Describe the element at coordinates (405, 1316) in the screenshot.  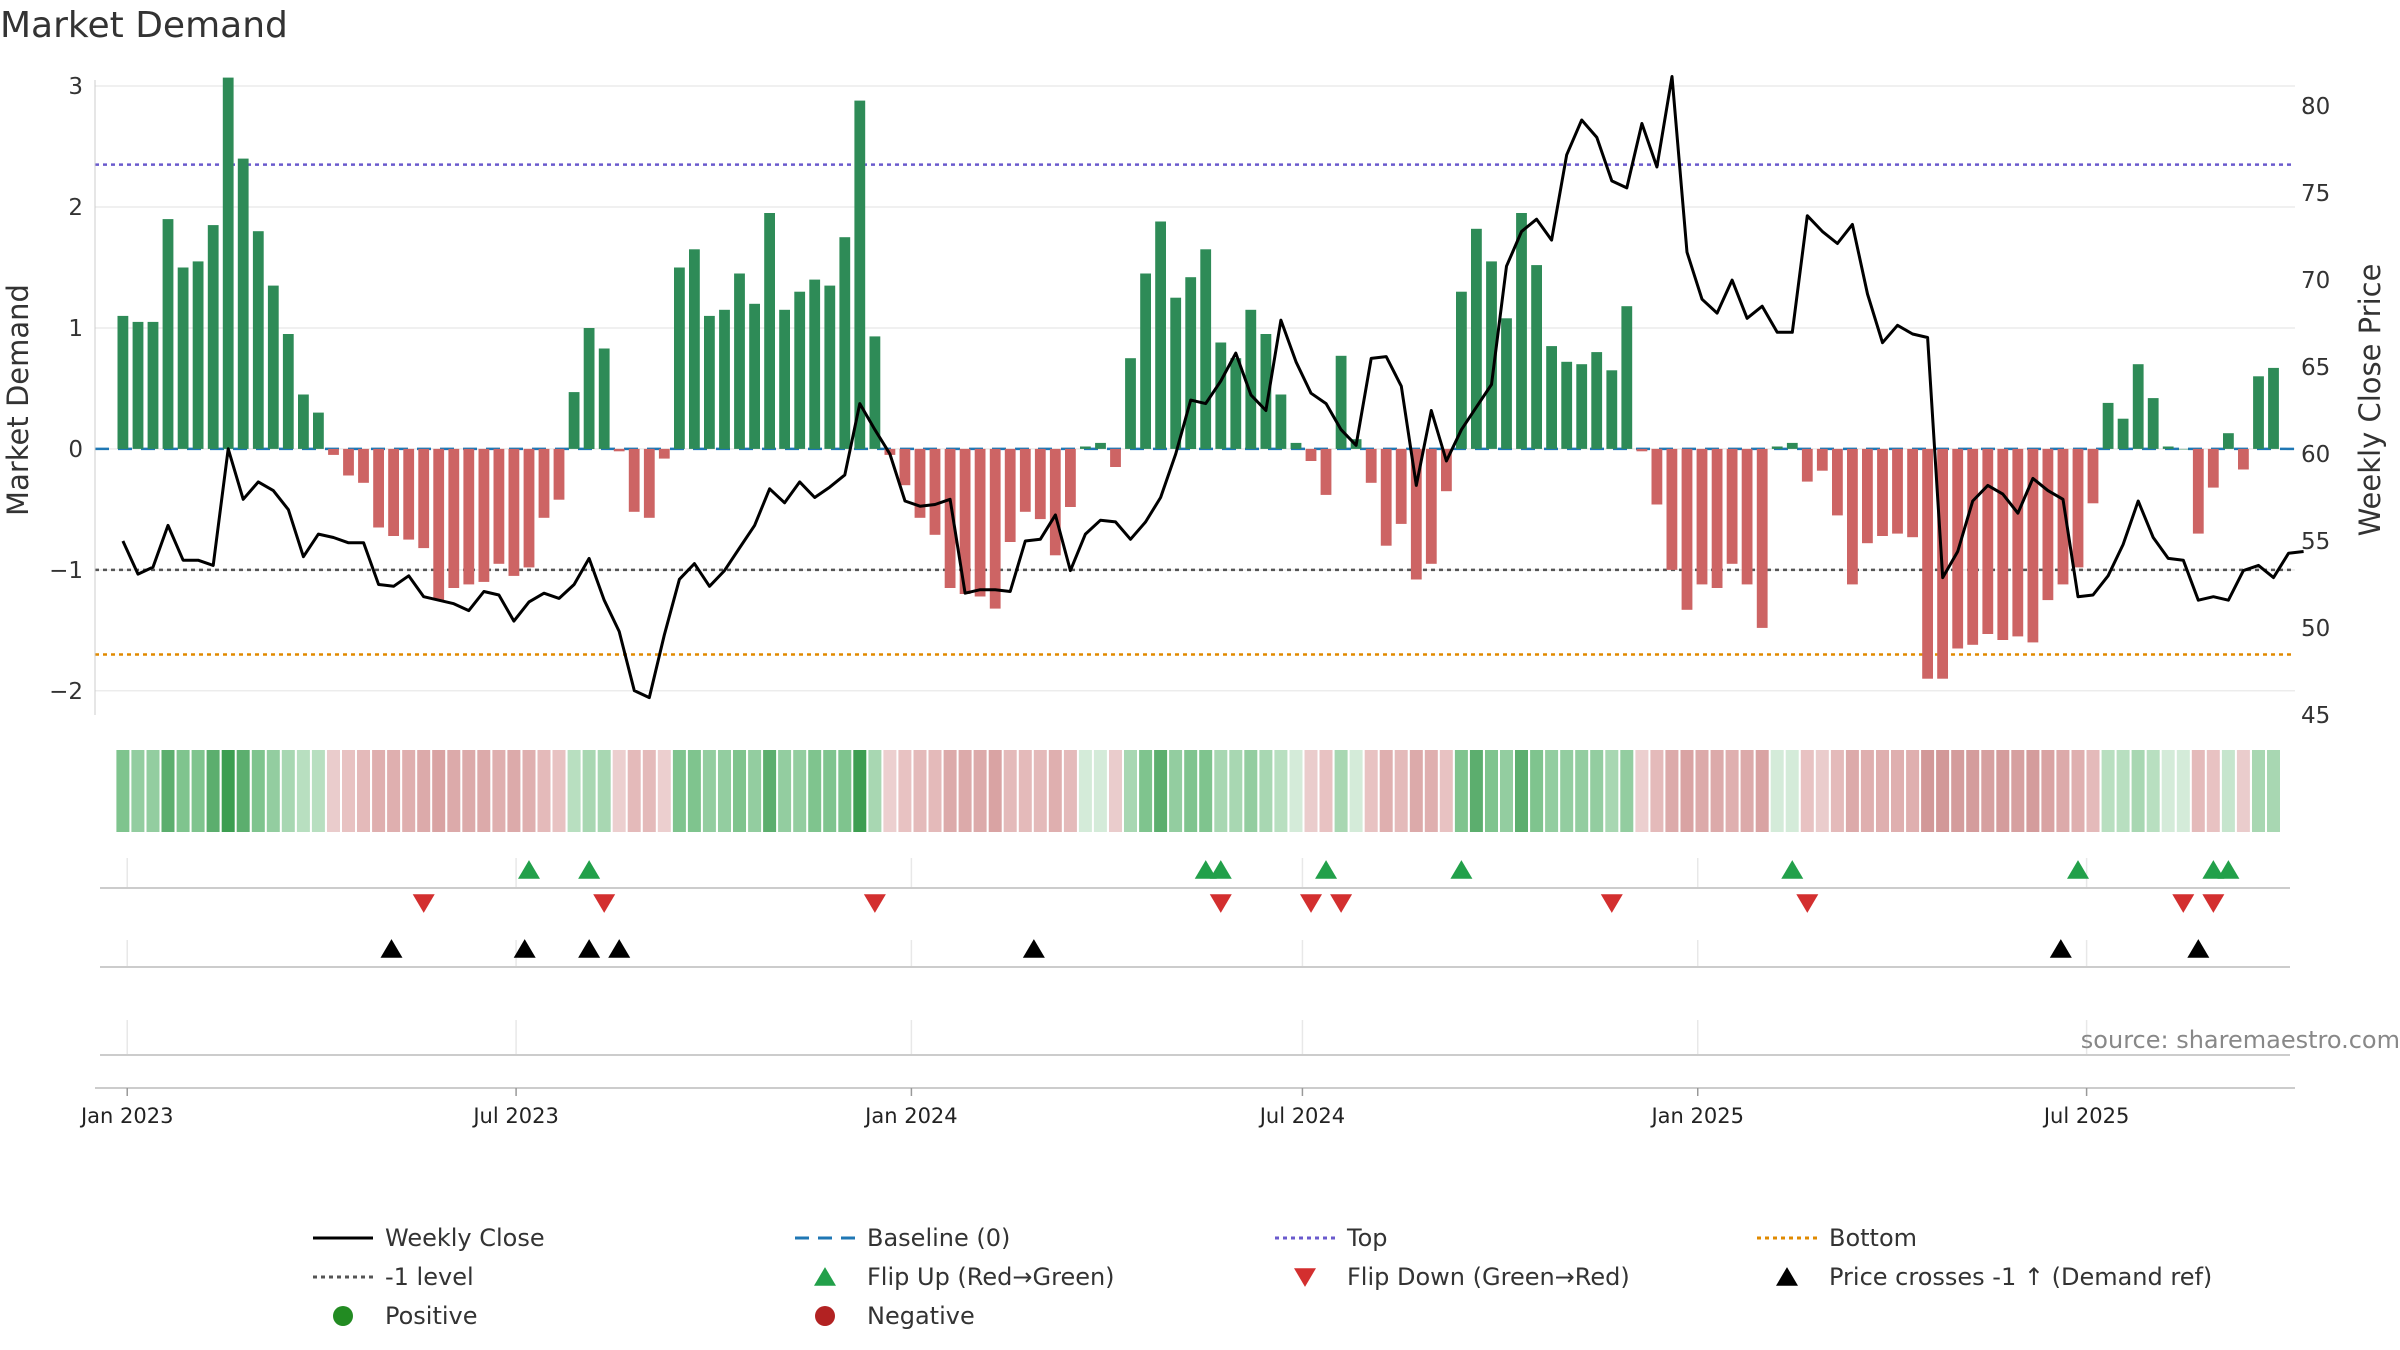
I see `legend-item: Positive` at that location.